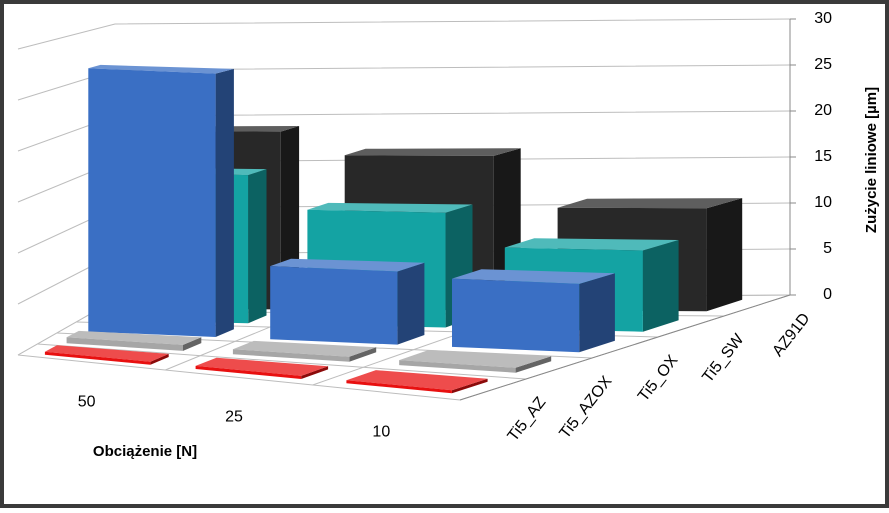 The width and height of the screenshot is (889, 513). I want to click on x-tick-label: 10, so click(381, 432).